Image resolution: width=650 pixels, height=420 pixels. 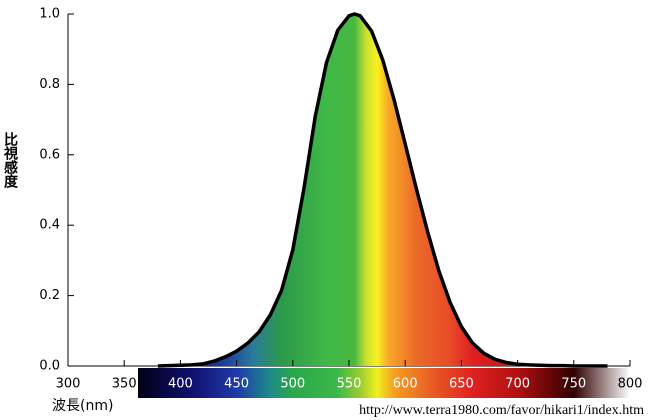 What do you see at coordinates (573, 384) in the screenshot?
I see `x-tick-label: 750` at bounding box center [573, 384].